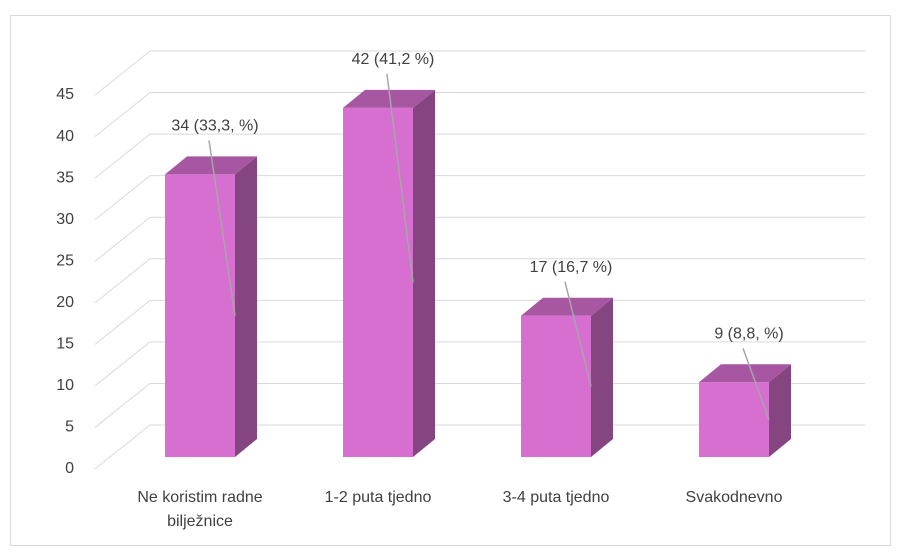 The height and width of the screenshot is (554, 905). Describe the element at coordinates (65, 260) in the screenshot. I see `y-tick-label: 25` at that location.